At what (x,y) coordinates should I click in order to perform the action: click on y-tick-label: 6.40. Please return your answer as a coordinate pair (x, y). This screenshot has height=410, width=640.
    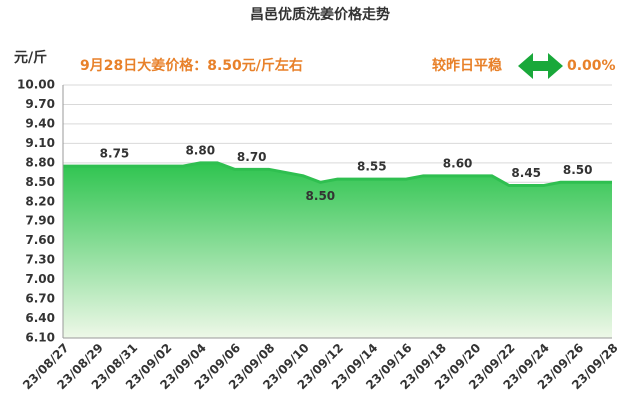
    Looking at the image, I should click on (40, 318).